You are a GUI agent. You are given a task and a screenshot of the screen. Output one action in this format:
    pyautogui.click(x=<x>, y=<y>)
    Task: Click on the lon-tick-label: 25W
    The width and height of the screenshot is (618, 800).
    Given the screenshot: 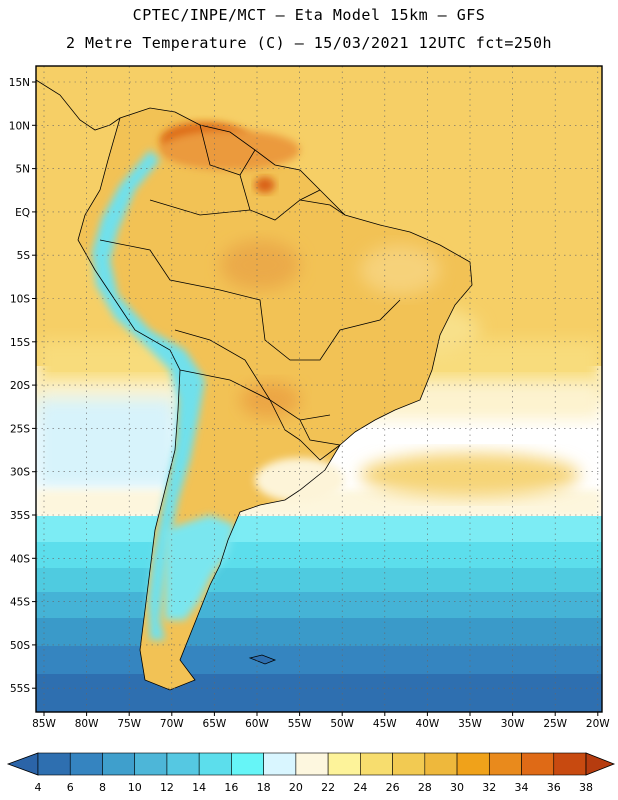 What is the action you would take?
    pyautogui.click(x=555, y=724)
    